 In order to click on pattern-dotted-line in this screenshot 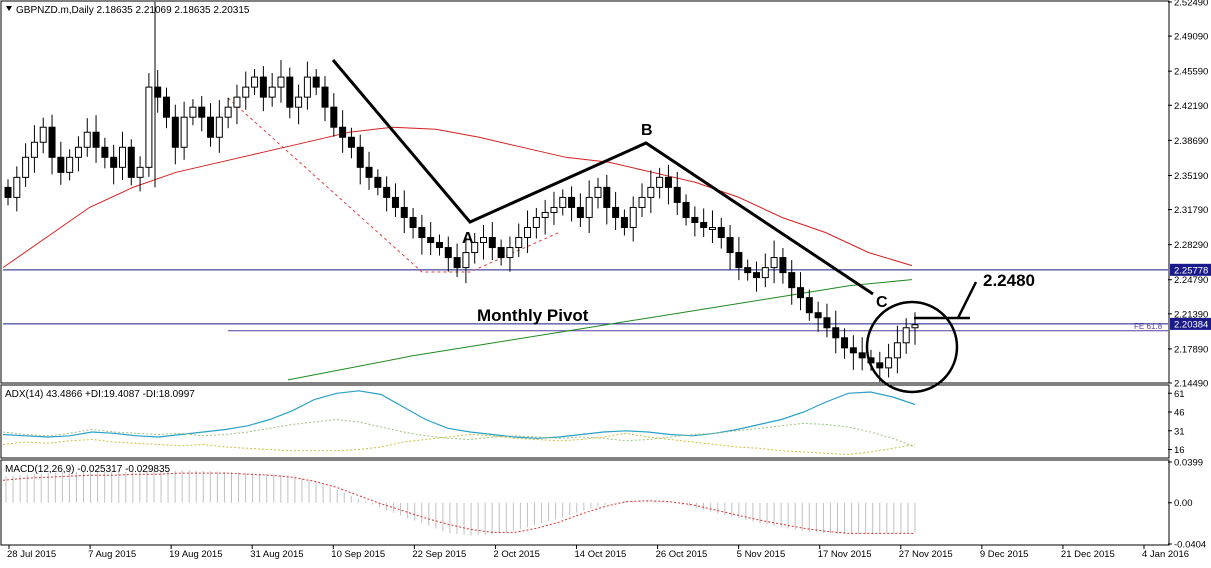, I will do `click(394, 185)`.